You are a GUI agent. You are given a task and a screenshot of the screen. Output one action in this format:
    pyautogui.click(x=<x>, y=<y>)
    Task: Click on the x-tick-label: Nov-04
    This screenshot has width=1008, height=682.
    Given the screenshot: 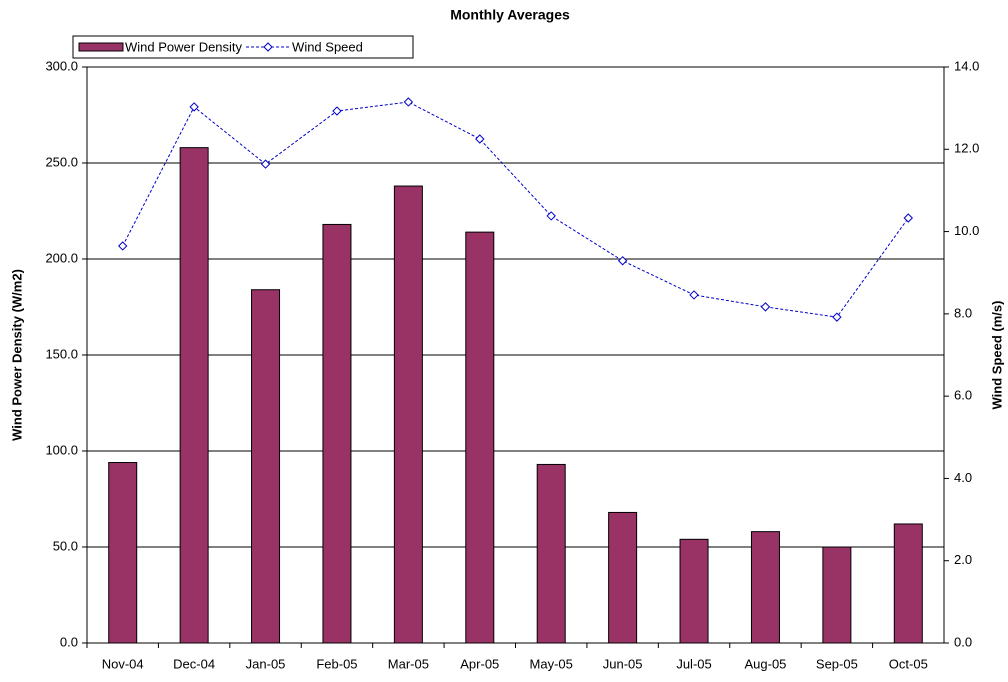 What is the action you would take?
    pyautogui.click(x=123, y=663)
    